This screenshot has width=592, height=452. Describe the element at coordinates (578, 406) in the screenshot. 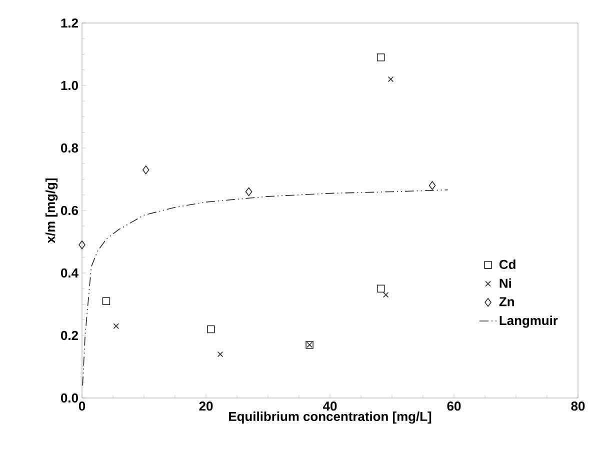

I see `x-tick-label: 80` at that location.